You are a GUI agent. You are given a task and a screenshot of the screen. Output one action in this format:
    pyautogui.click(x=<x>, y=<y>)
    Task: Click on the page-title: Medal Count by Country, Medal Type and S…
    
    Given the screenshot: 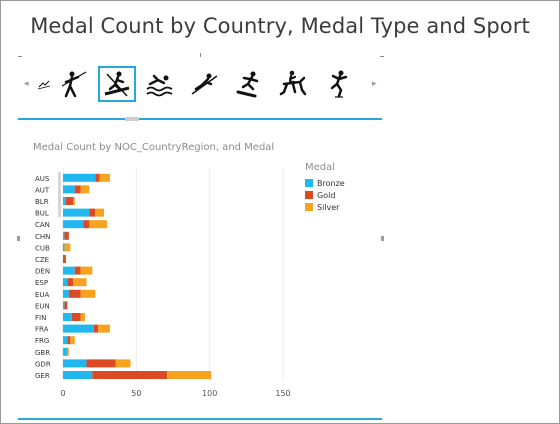 What is the action you would take?
    pyautogui.click(x=280, y=26)
    